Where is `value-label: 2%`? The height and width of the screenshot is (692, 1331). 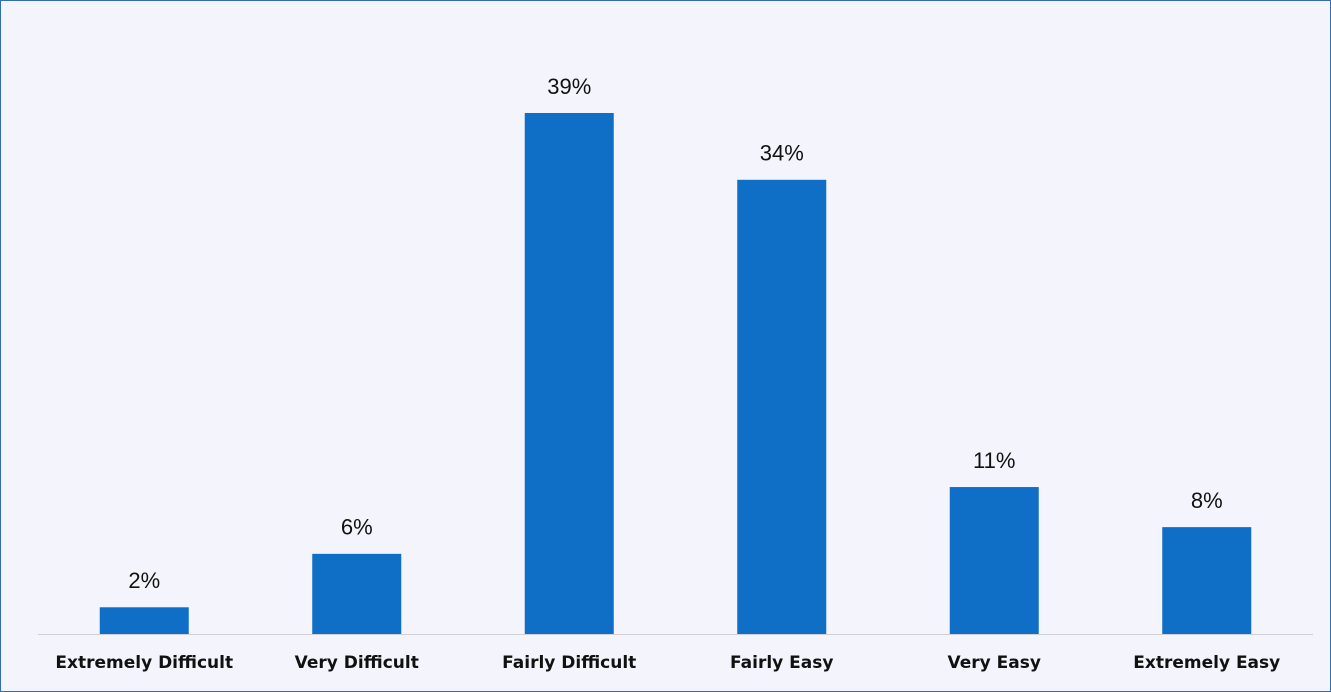 value-label: 2% is located at coordinates (144, 580).